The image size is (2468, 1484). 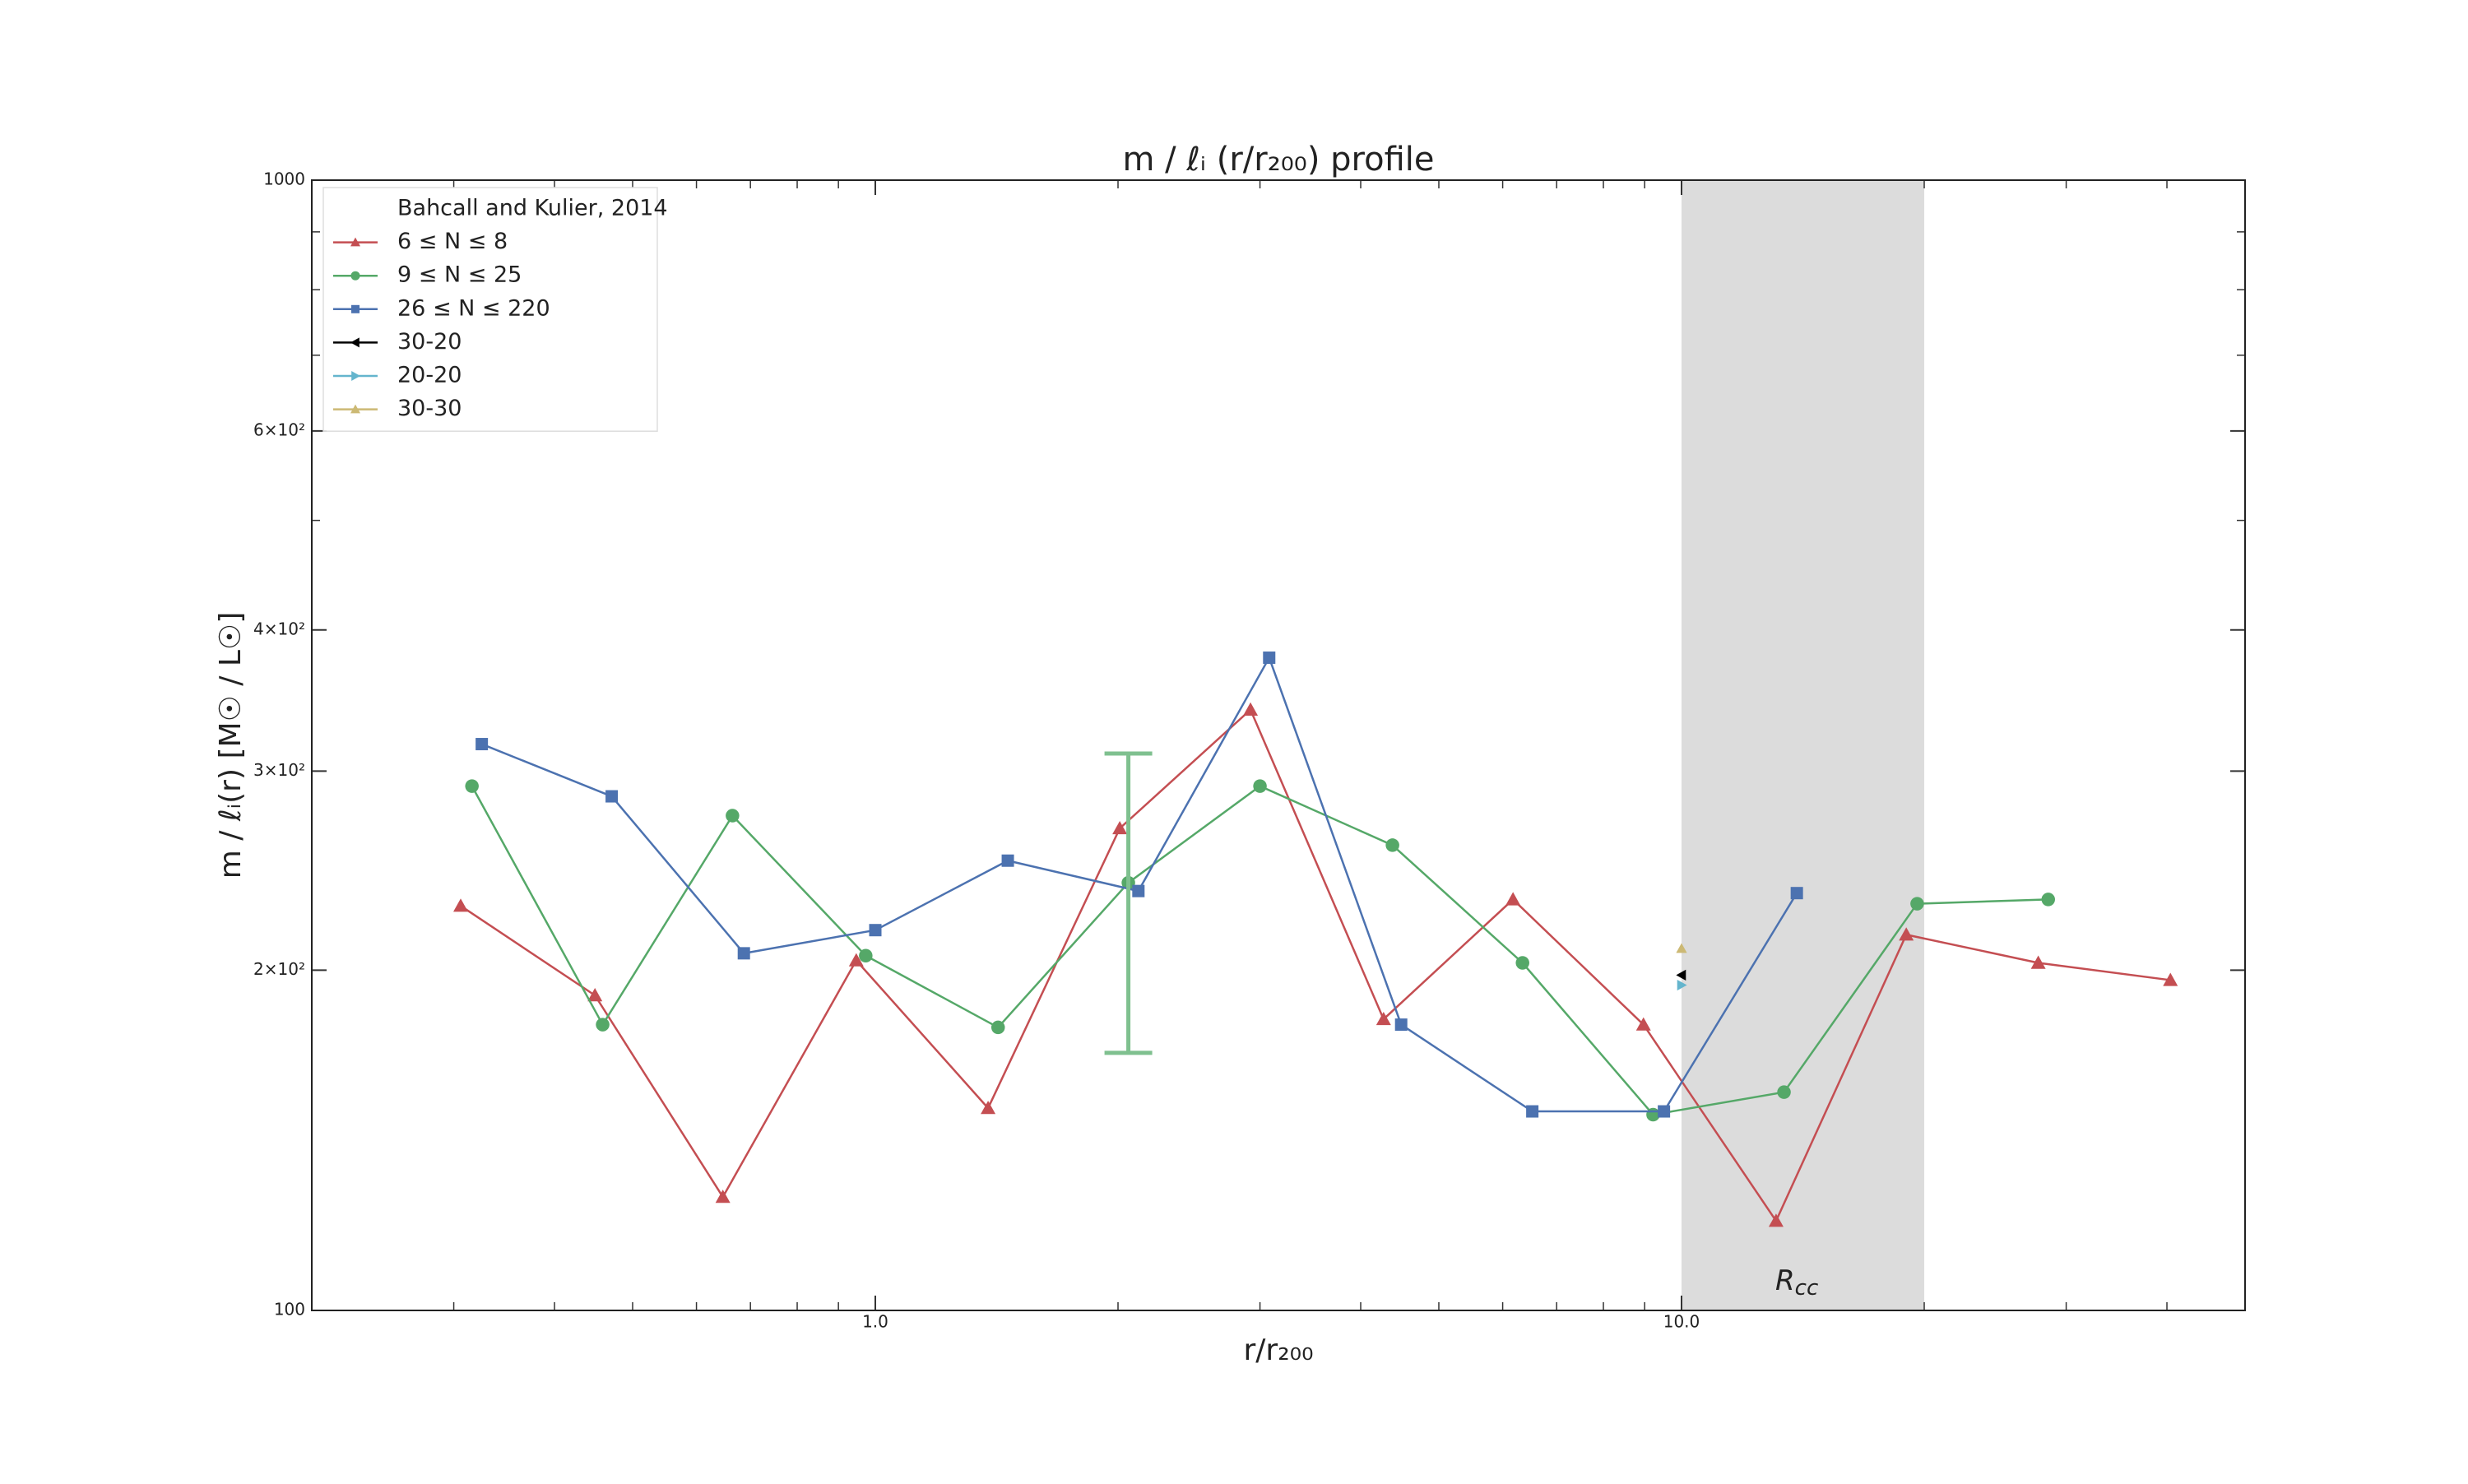 I want to click on y-tick-label: 100, so click(x=289, y=1309).